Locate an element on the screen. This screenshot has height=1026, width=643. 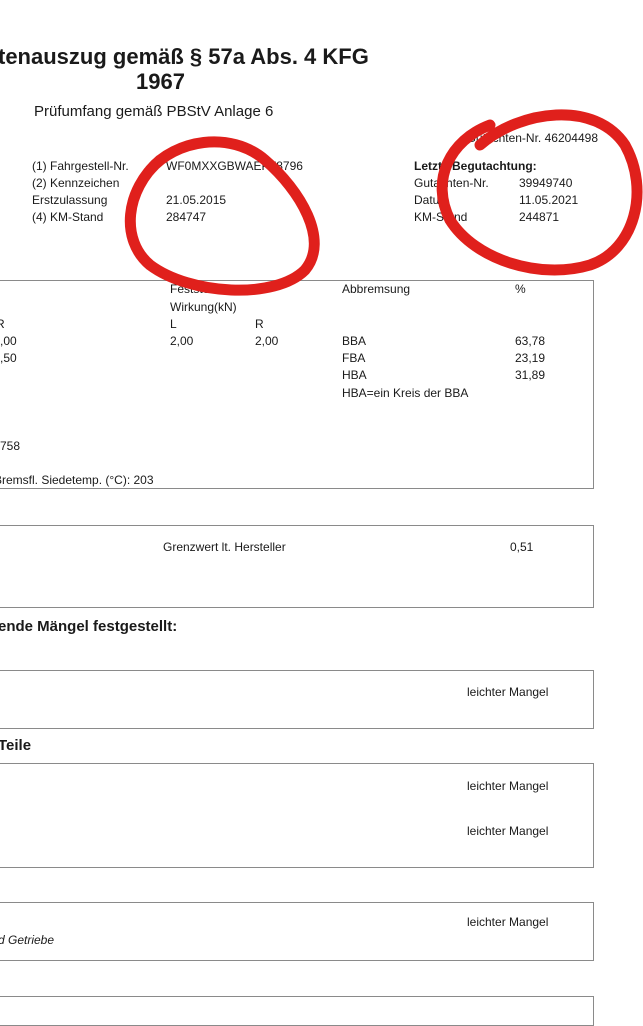
effect-label: Wirkung(kN) is located at coordinates (203, 307).